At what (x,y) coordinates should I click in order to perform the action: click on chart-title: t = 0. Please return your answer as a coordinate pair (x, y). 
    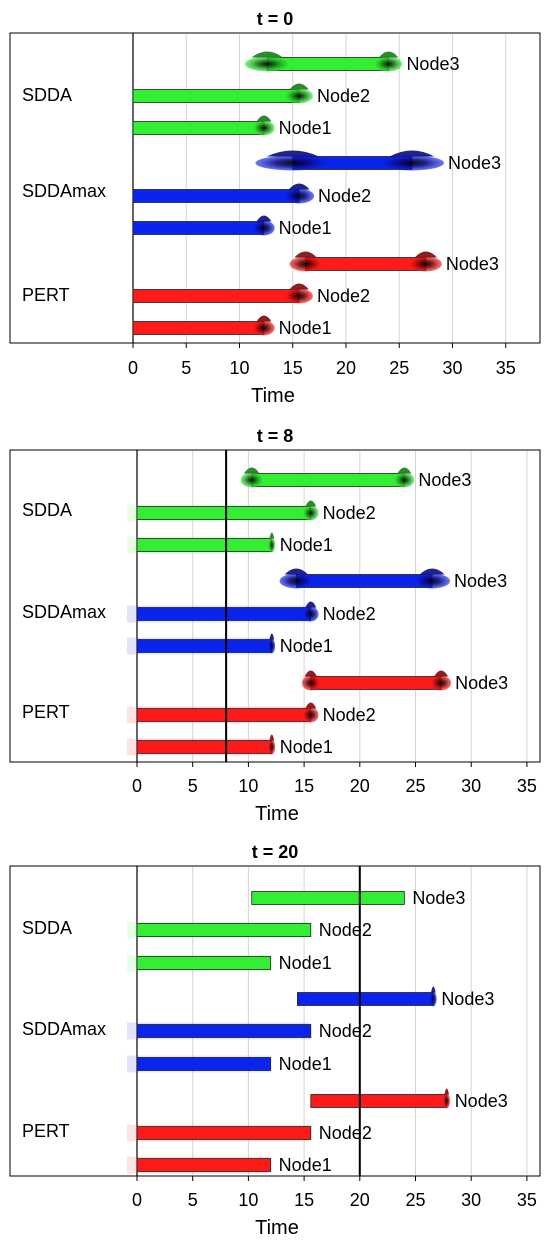
    Looking at the image, I should click on (275, 19).